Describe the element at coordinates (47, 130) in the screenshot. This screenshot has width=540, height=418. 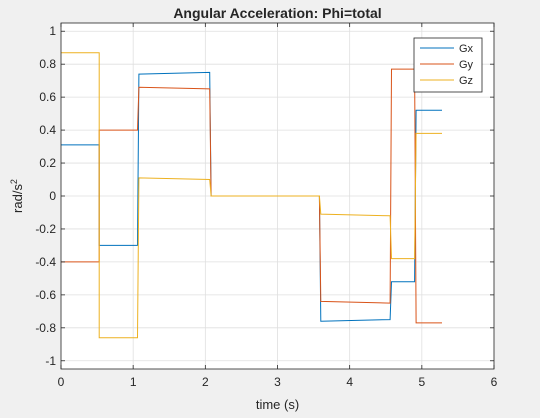
I see `y-tick-label: 0.4` at that location.